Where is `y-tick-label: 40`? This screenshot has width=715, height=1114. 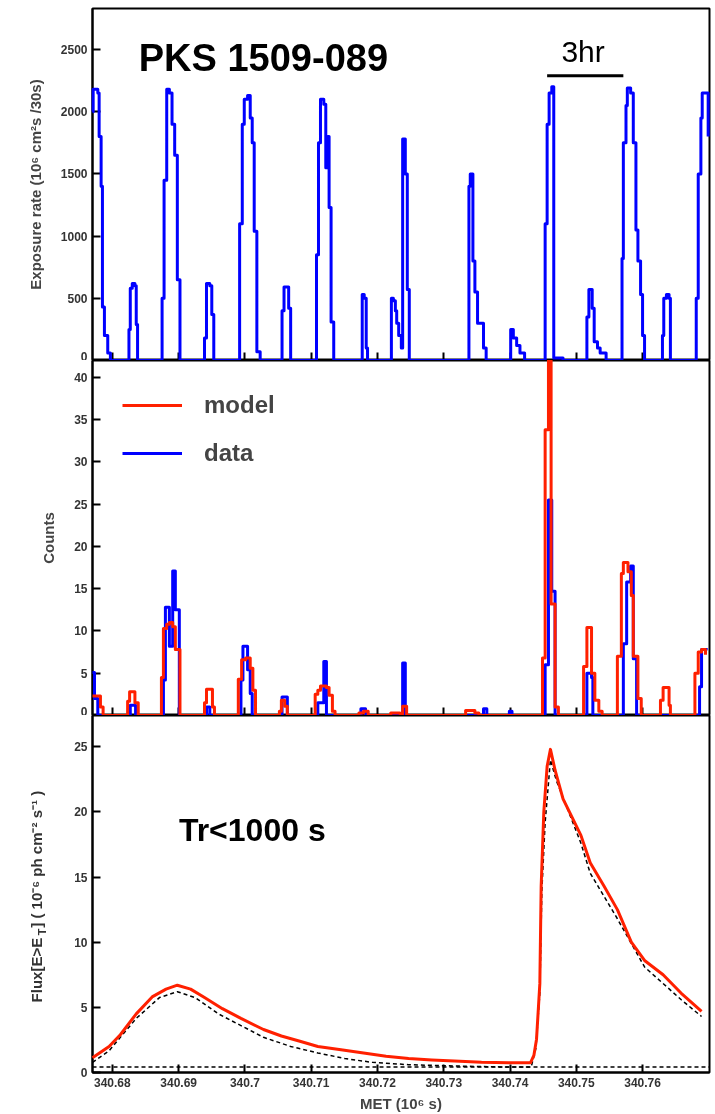
y-tick-label: 40 is located at coordinates (81, 377).